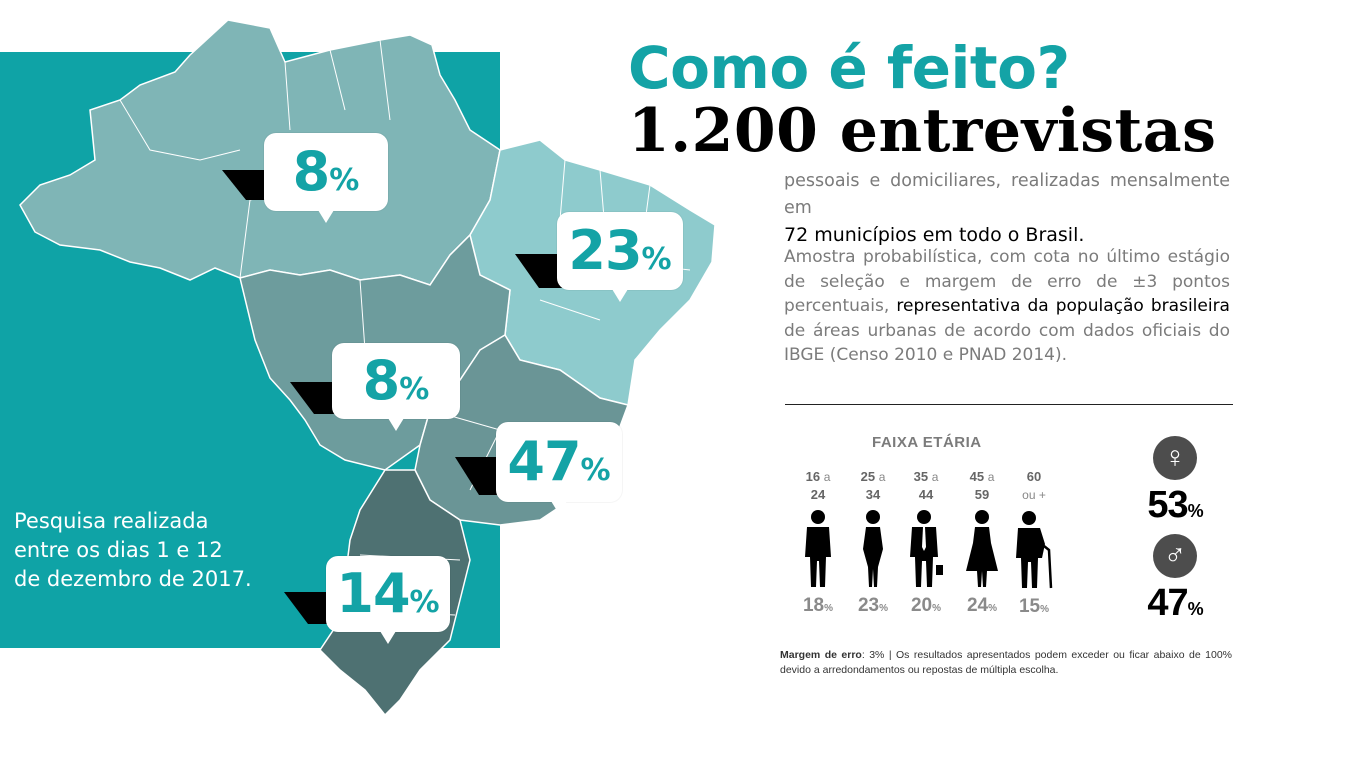 The width and height of the screenshot is (1346, 768). What do you see at coordinates (927, 442) in the screenshot?
I see `age-section-title: FAIXA ETÁRIA` at bounding box center [927, 442].